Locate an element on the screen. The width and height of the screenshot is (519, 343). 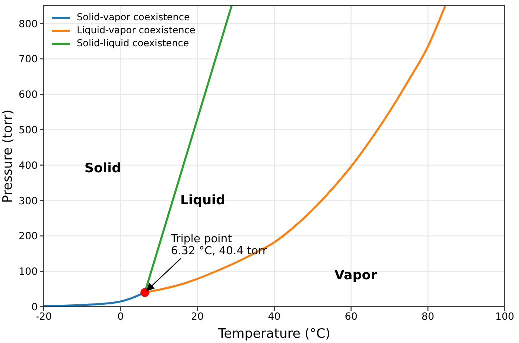
x-tick-label: 80 is located at coordinates (428, 318).